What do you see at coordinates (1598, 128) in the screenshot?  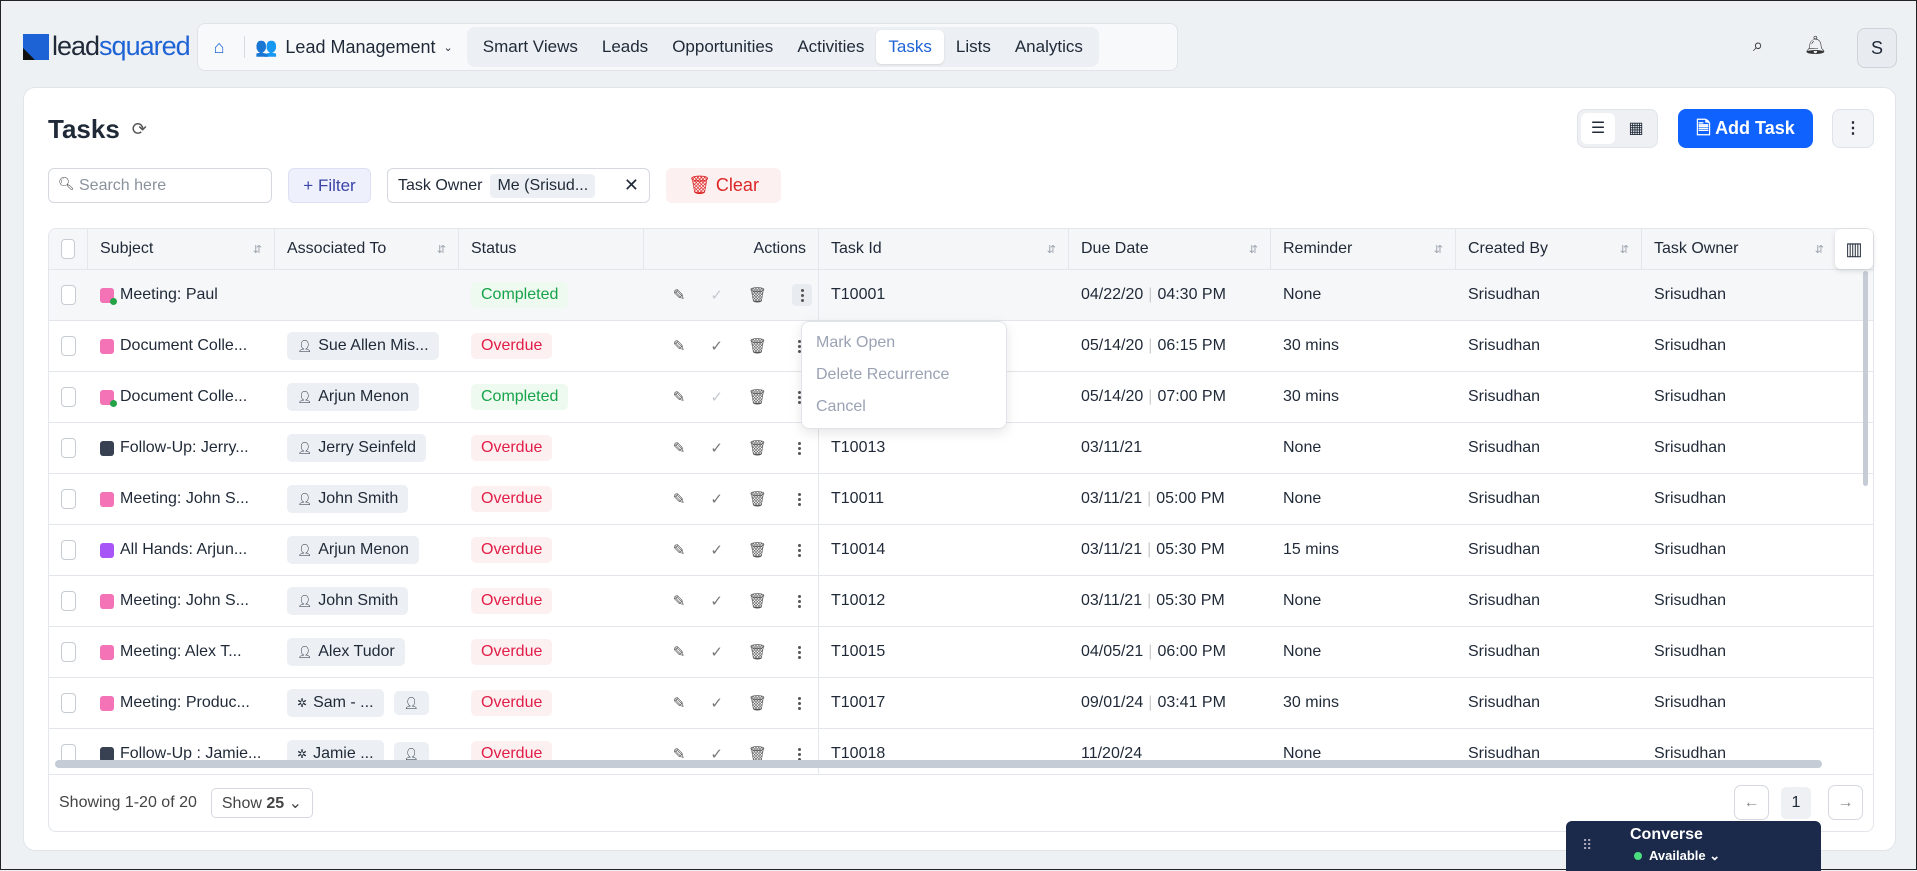 I see `list-view-icon: ☰` at bounding box center [1598, 128].